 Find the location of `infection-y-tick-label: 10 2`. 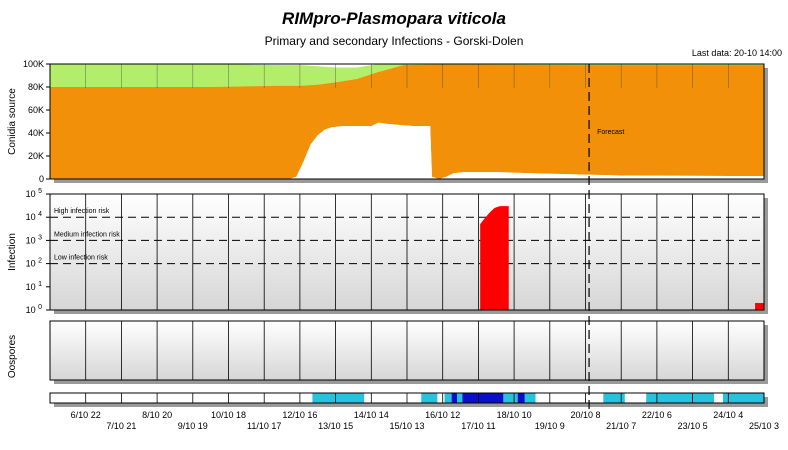

infection-y-tick-label: 10 2 is located at coordinates (34, 263).